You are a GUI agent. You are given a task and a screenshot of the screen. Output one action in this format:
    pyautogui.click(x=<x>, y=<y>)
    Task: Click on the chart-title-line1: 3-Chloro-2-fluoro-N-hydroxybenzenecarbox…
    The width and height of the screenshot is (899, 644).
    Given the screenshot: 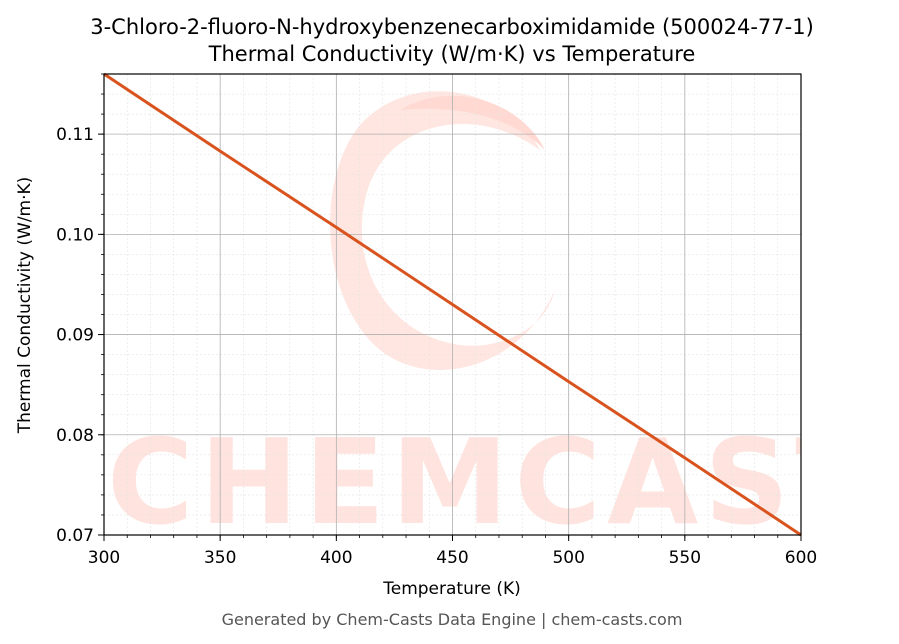 What is the action you would take?
    pyautogui.click(x=452, y=27)
    